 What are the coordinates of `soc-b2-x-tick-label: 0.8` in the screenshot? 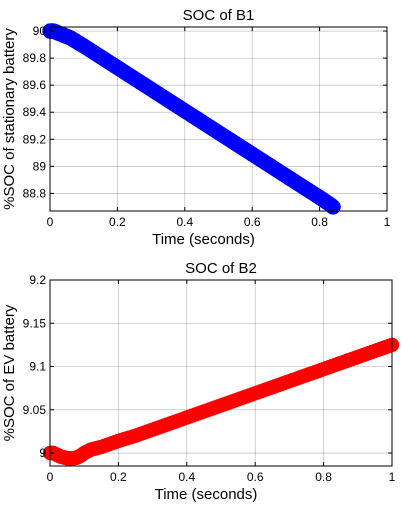 It's located at (323, 477).